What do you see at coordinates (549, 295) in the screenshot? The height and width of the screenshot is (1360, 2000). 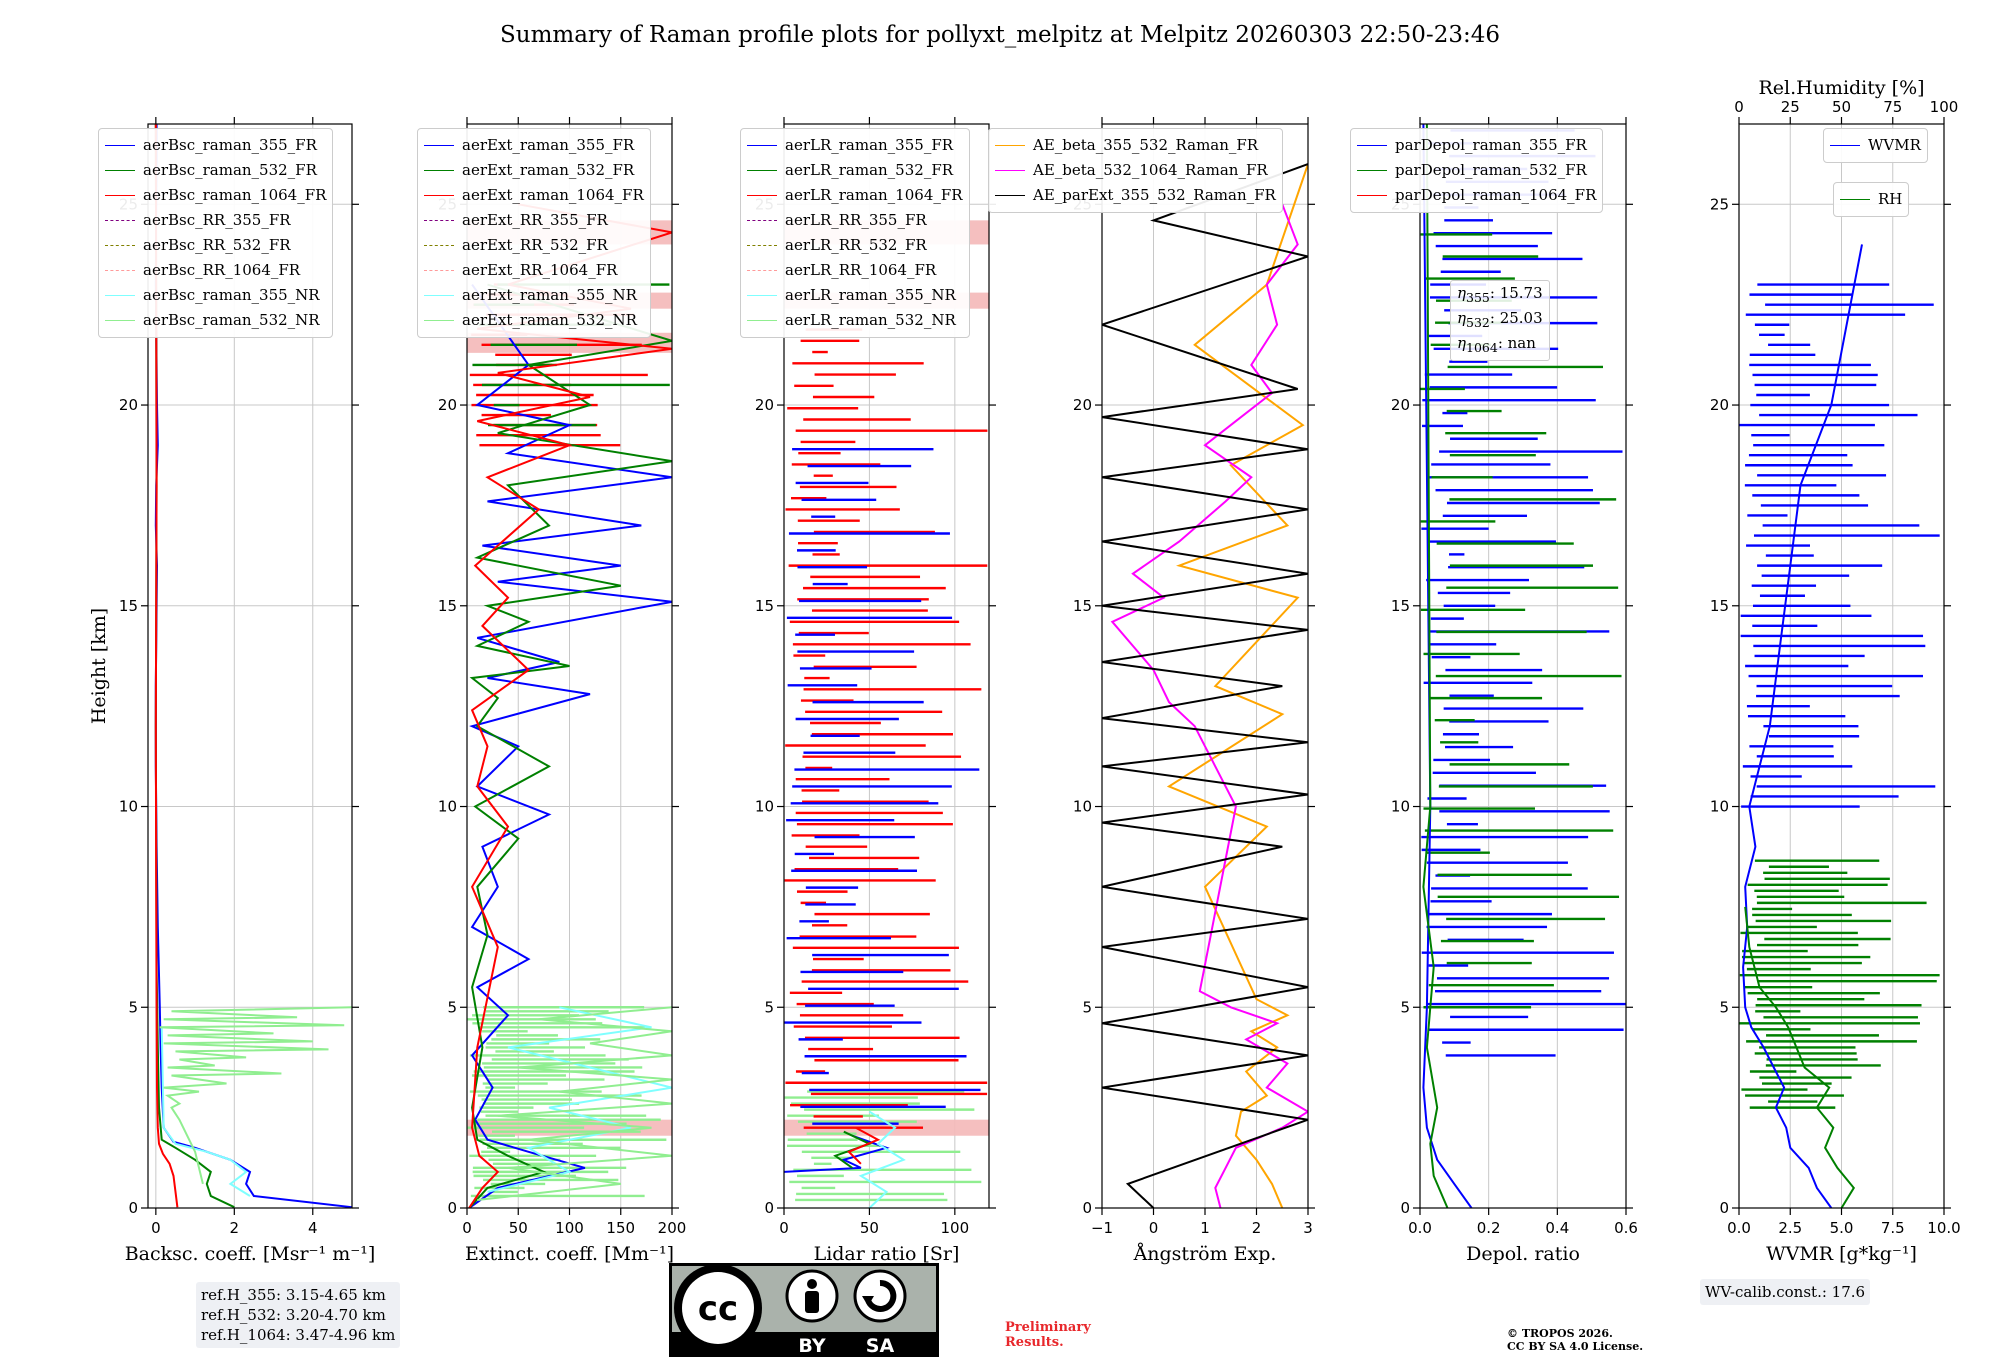 I see `legend-label: aerExt_raman_355_NR` at bounding box center [549, 295].